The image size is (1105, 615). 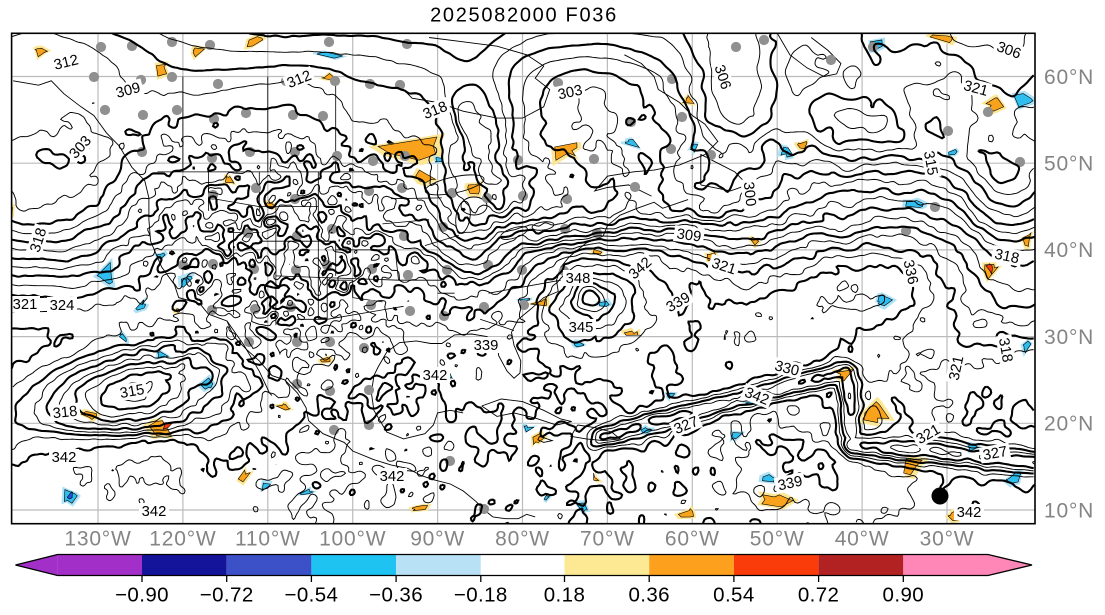 What do you see at coordinates (227, 595) in the screenshot?
I see `svg-text: −0.72` at bounding box center [227, 595].